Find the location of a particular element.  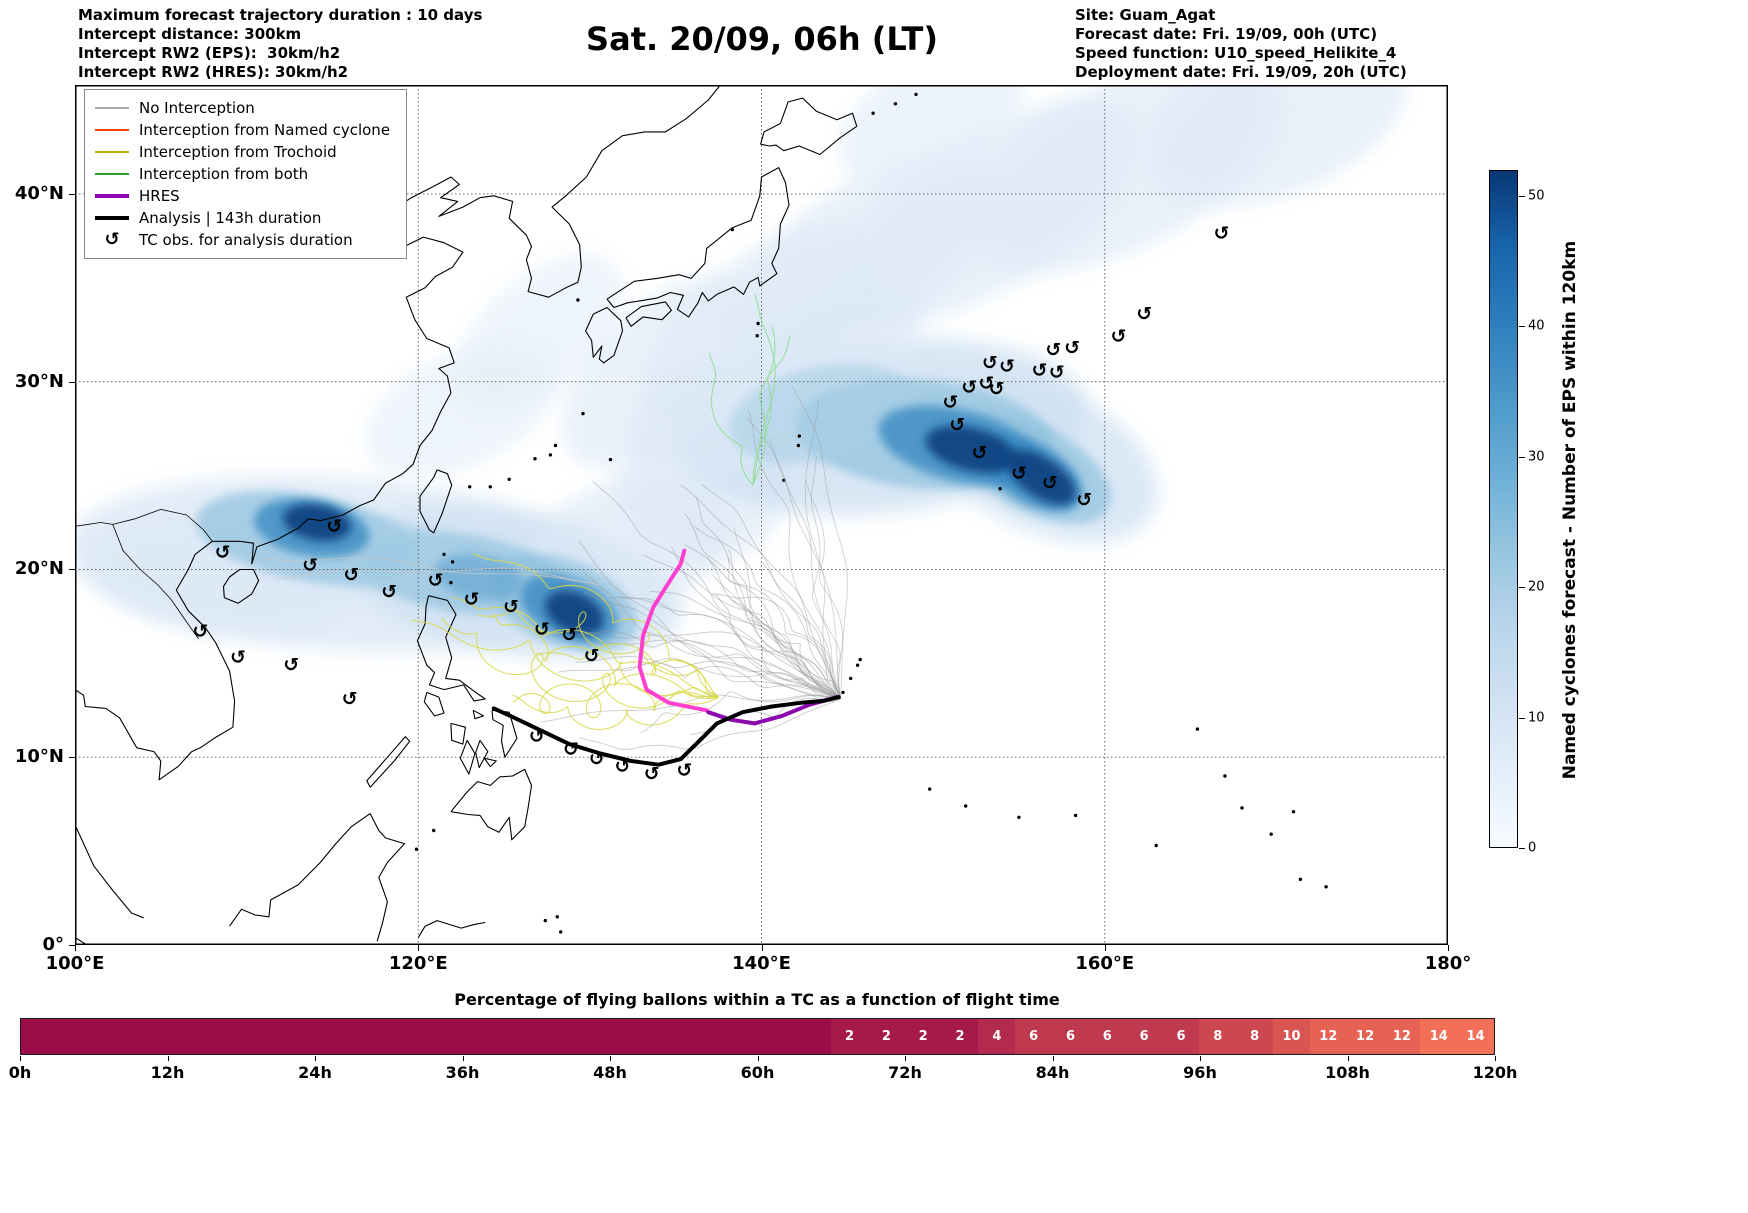

legend-entry: Interception from both is located at coordinates (242, 174).